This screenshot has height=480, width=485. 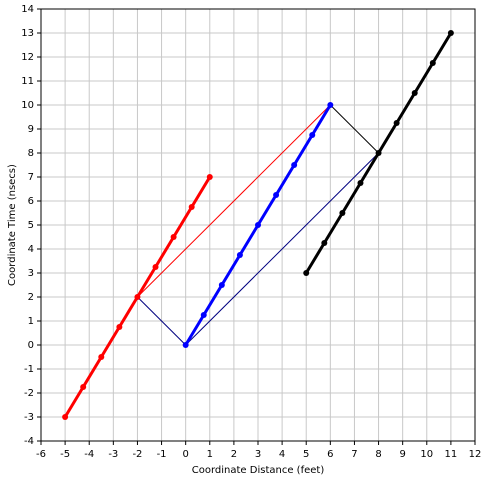 What do you see at coordinates (330, 454) in the screenshot?
I see `x-tick-label: 6` at bounding box center [330, 454].